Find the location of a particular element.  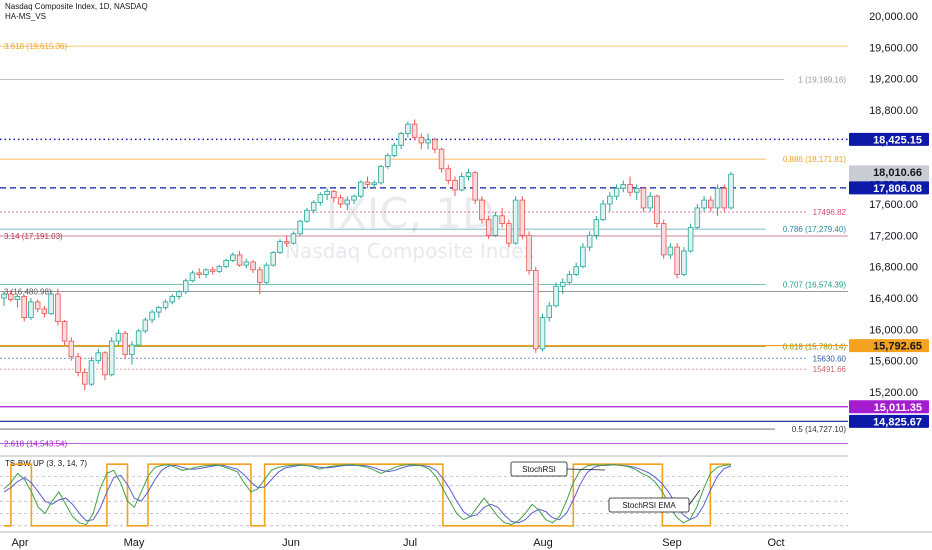

time-tick-label: Apr is located at coordinates (19, 543).